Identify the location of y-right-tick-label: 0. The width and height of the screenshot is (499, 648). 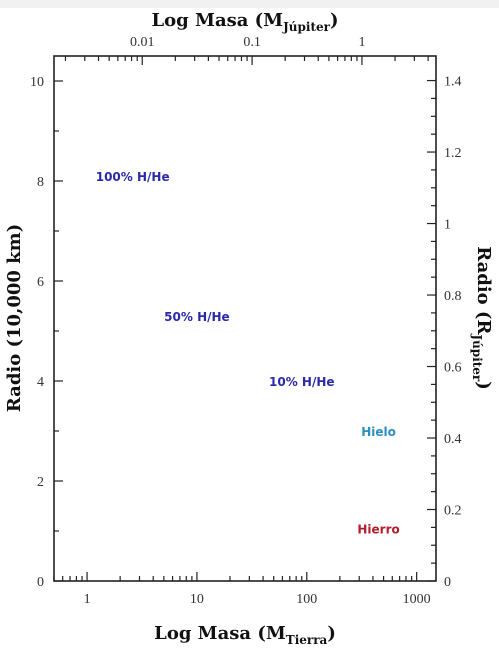
(447, 582).